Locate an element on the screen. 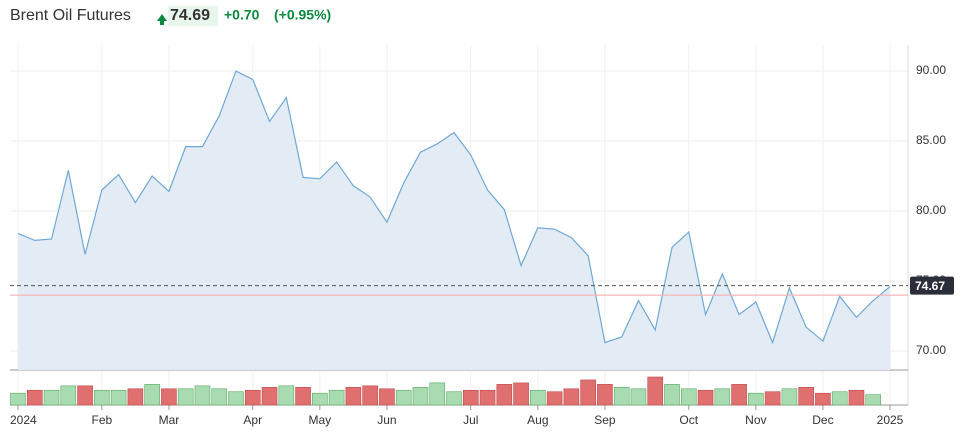 This screenshot has width=965, height=446. x-tick-label: Apr is located at coordinates (252, 420).